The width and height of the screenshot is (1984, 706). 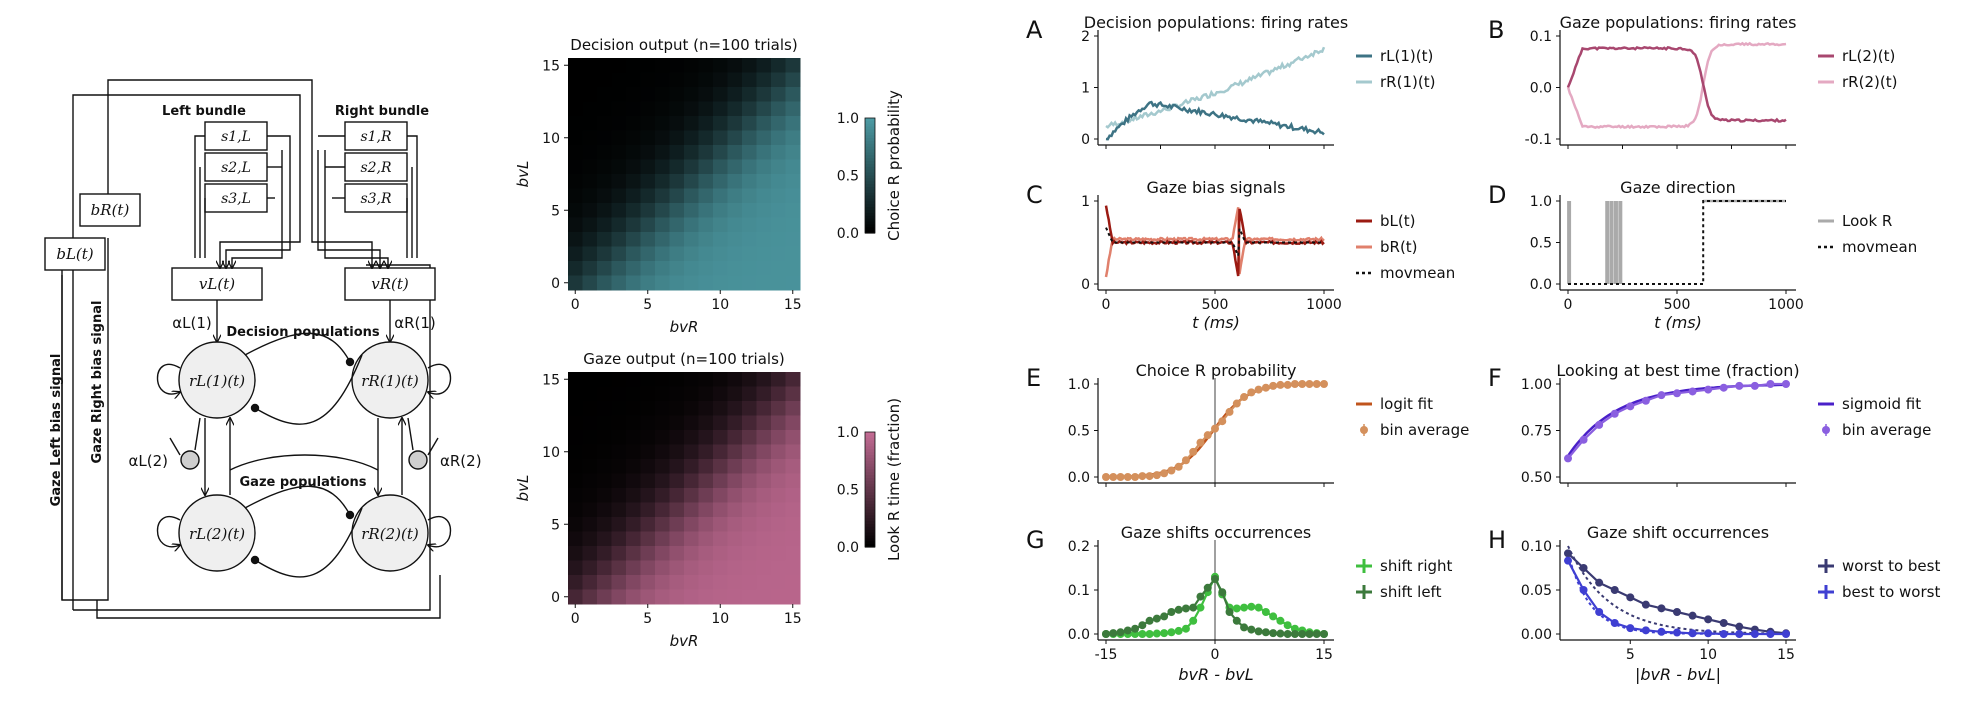 I want to click on y-tick-label: 0.2, so click(x=1079, y=547).